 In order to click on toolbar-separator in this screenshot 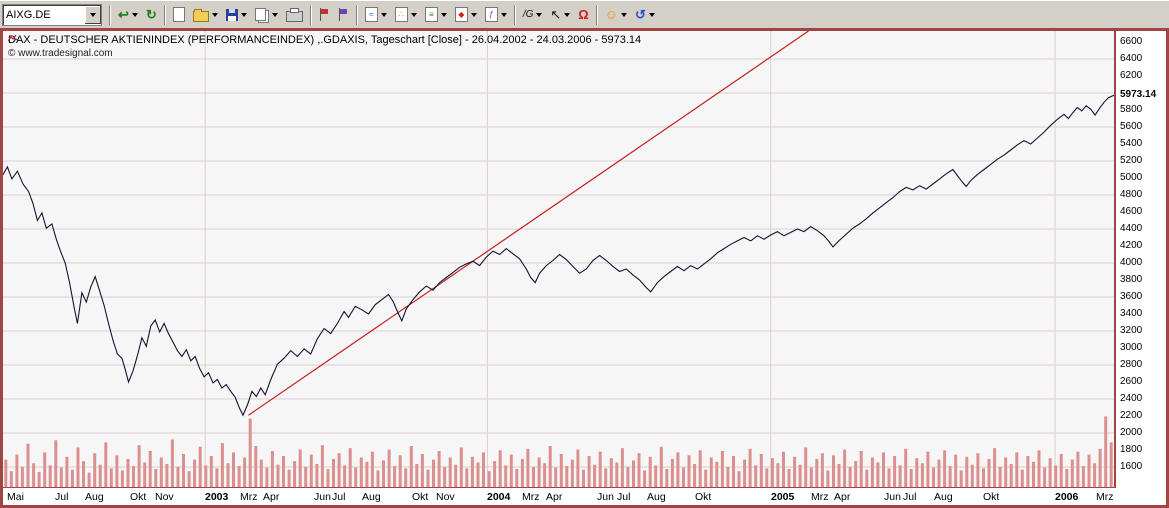, I will do `click(110, 14)`.